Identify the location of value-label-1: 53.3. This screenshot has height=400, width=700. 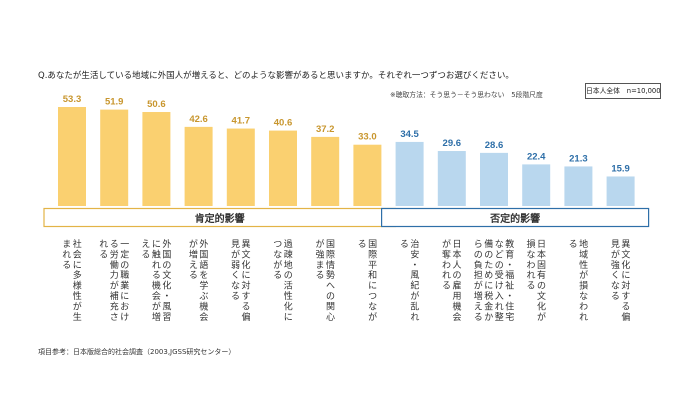
(72, 99).